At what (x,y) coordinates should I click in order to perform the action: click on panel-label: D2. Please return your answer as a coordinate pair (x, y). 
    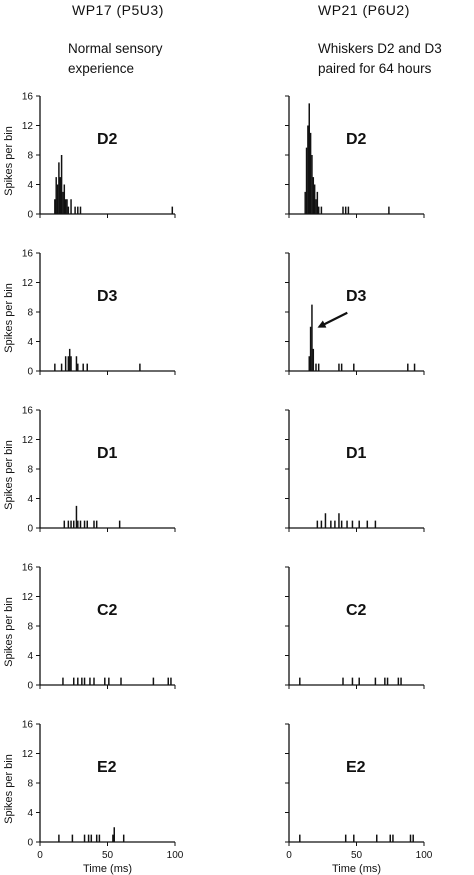
    Looking at the image, I should click on (356, 139).